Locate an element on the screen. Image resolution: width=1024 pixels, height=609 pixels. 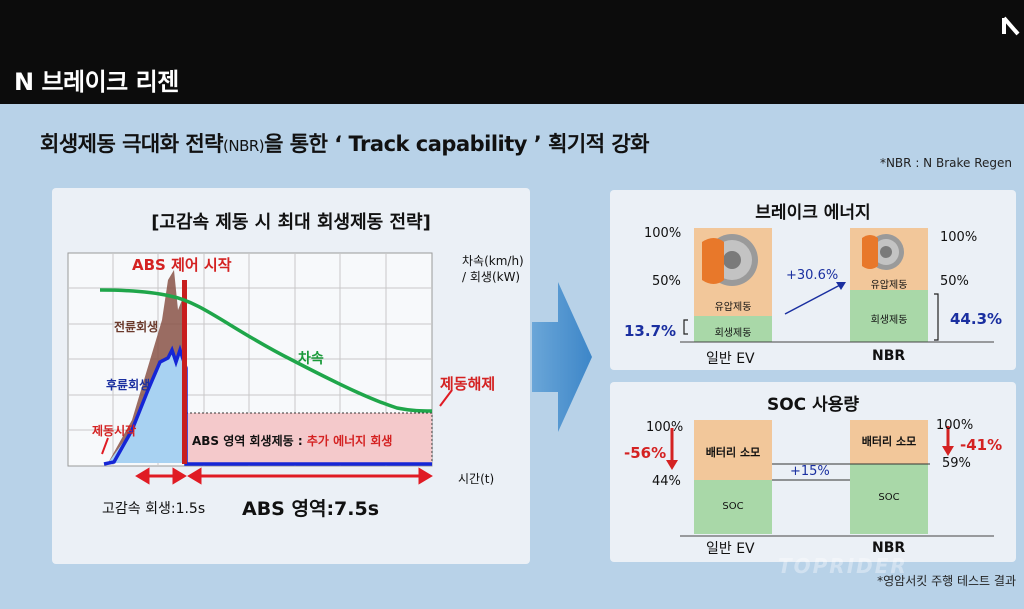
soc-general-ev-label: 일반 EV is located at coordinates (730, 549).